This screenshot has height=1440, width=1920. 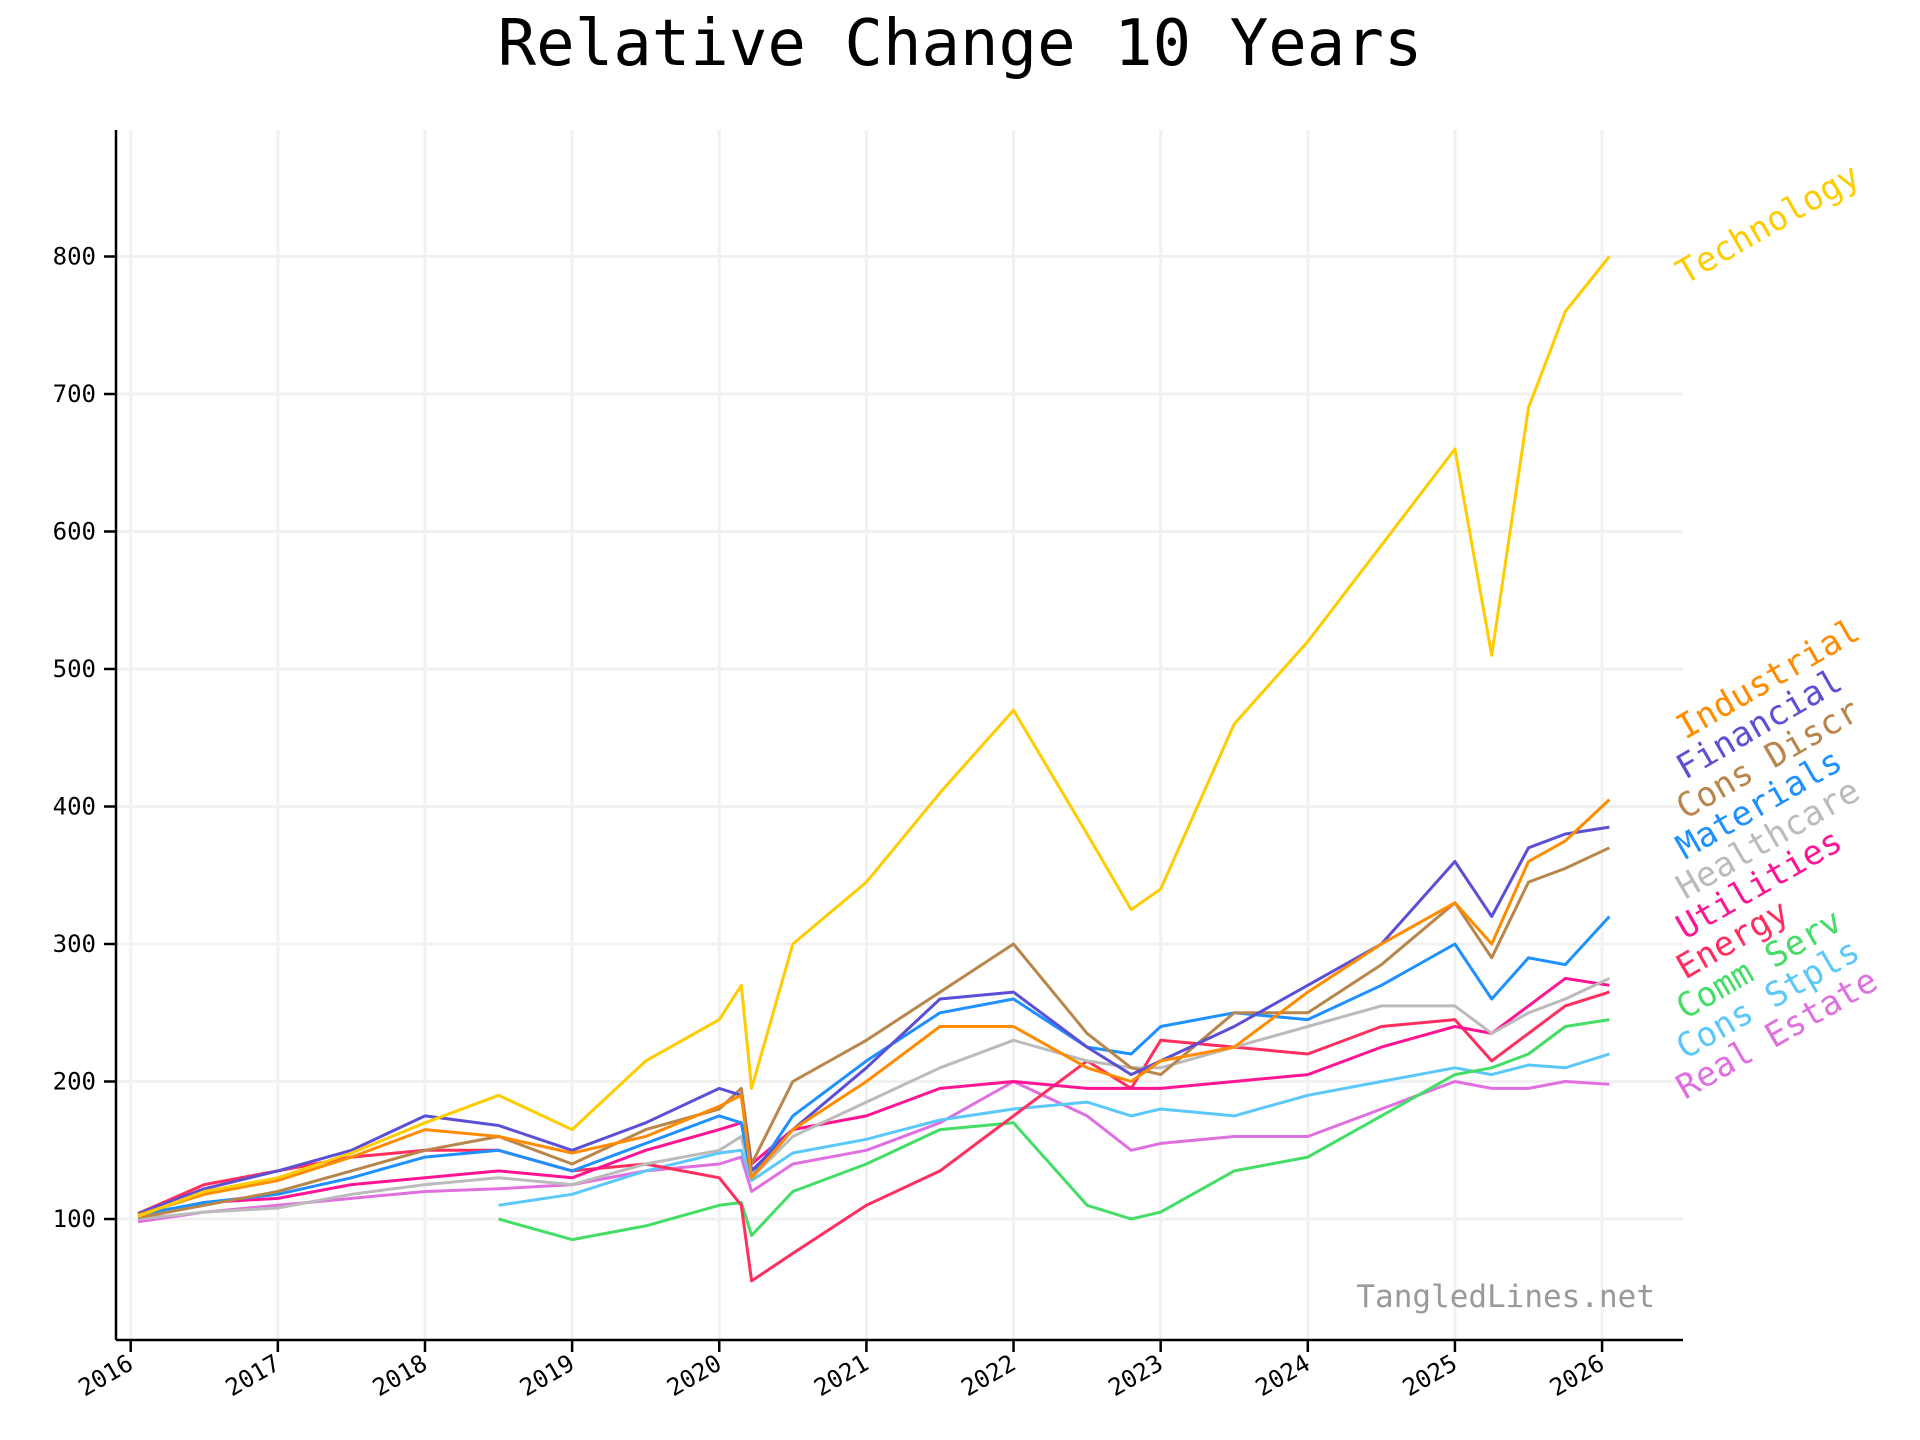 What do you see at coordinates (74, 807) in the screenshot?
I see `y-tick-label: 400` at bounding box center [74, 807].